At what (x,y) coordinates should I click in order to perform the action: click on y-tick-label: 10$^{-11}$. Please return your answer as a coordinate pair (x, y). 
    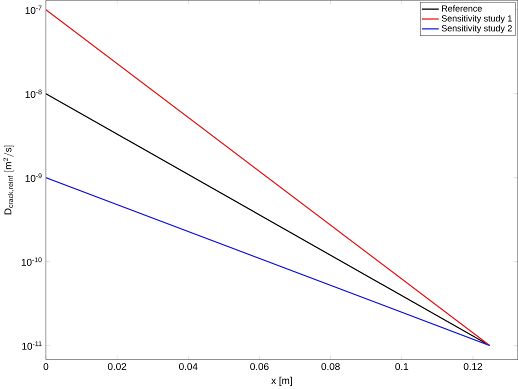
    Looking at the image, I should click on (32, 345).